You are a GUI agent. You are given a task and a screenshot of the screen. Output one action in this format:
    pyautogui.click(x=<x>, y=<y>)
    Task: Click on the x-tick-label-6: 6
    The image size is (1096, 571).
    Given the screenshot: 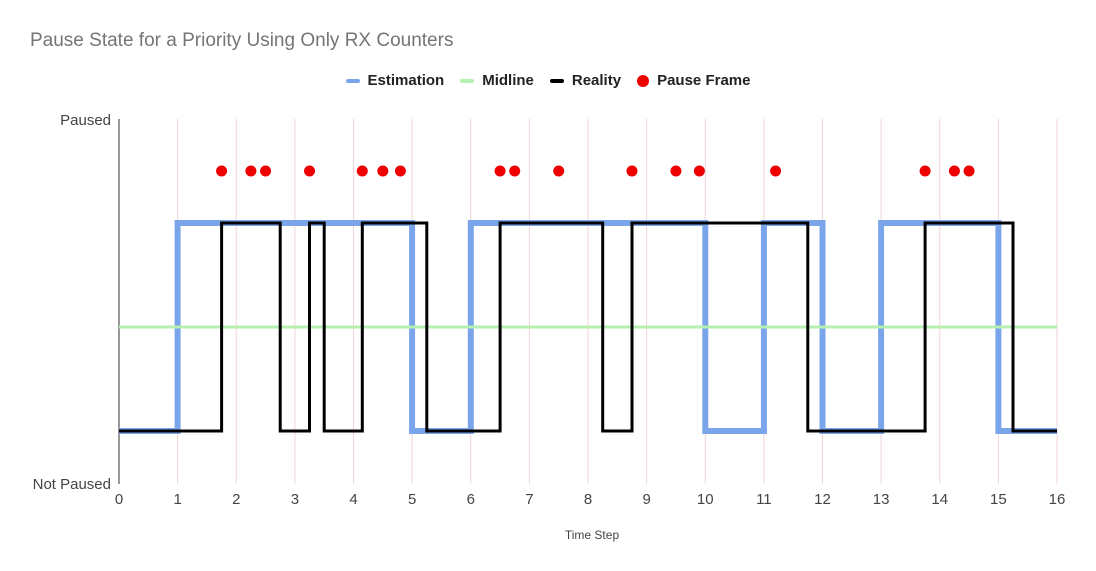 What is the action you would take?
    pyautogui.click(x=471, y=499)
    